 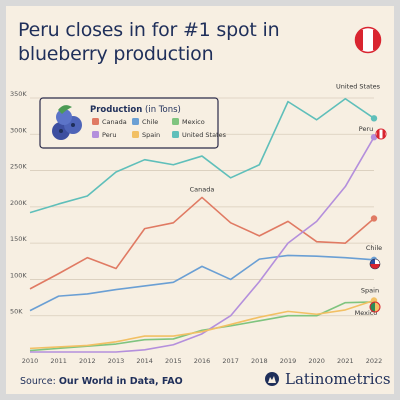 What do you see at coordinates (173, 361) in the screenshot?
I see `x-tick-label: 2015` at bounding box center [173, 361].